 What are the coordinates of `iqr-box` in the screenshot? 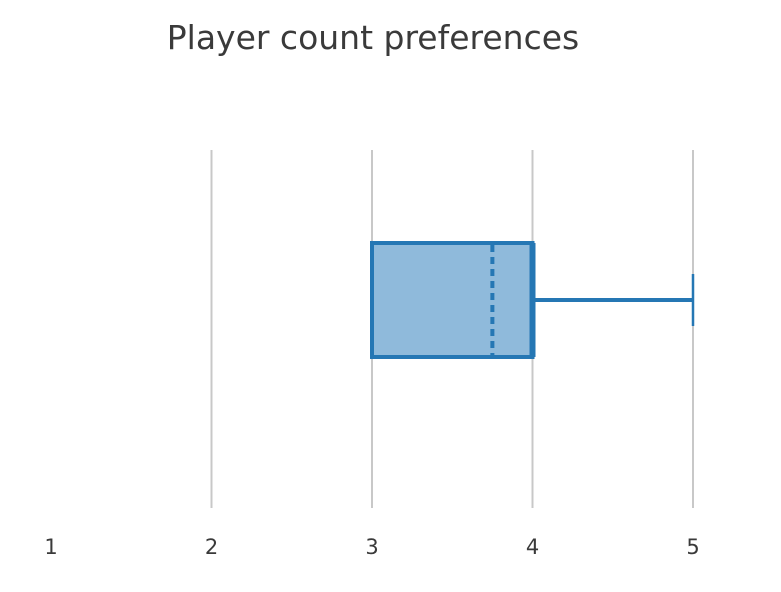 It's located at (452, 300).